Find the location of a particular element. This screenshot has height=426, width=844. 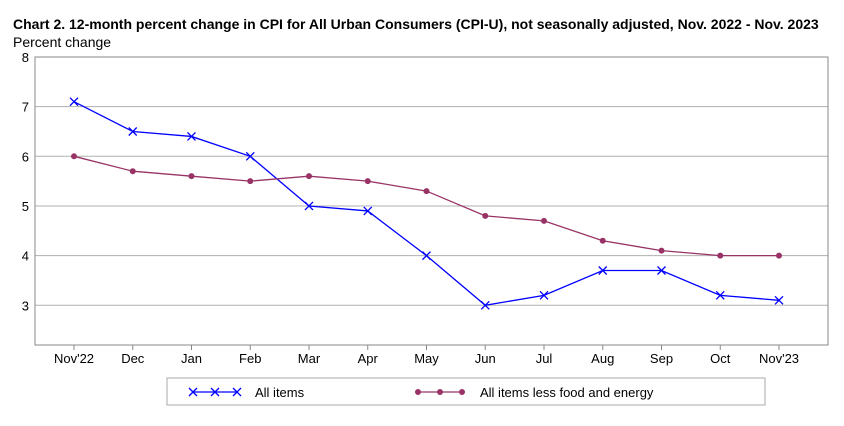

y-tick-label: 6 is located at coordinates (25, 156).